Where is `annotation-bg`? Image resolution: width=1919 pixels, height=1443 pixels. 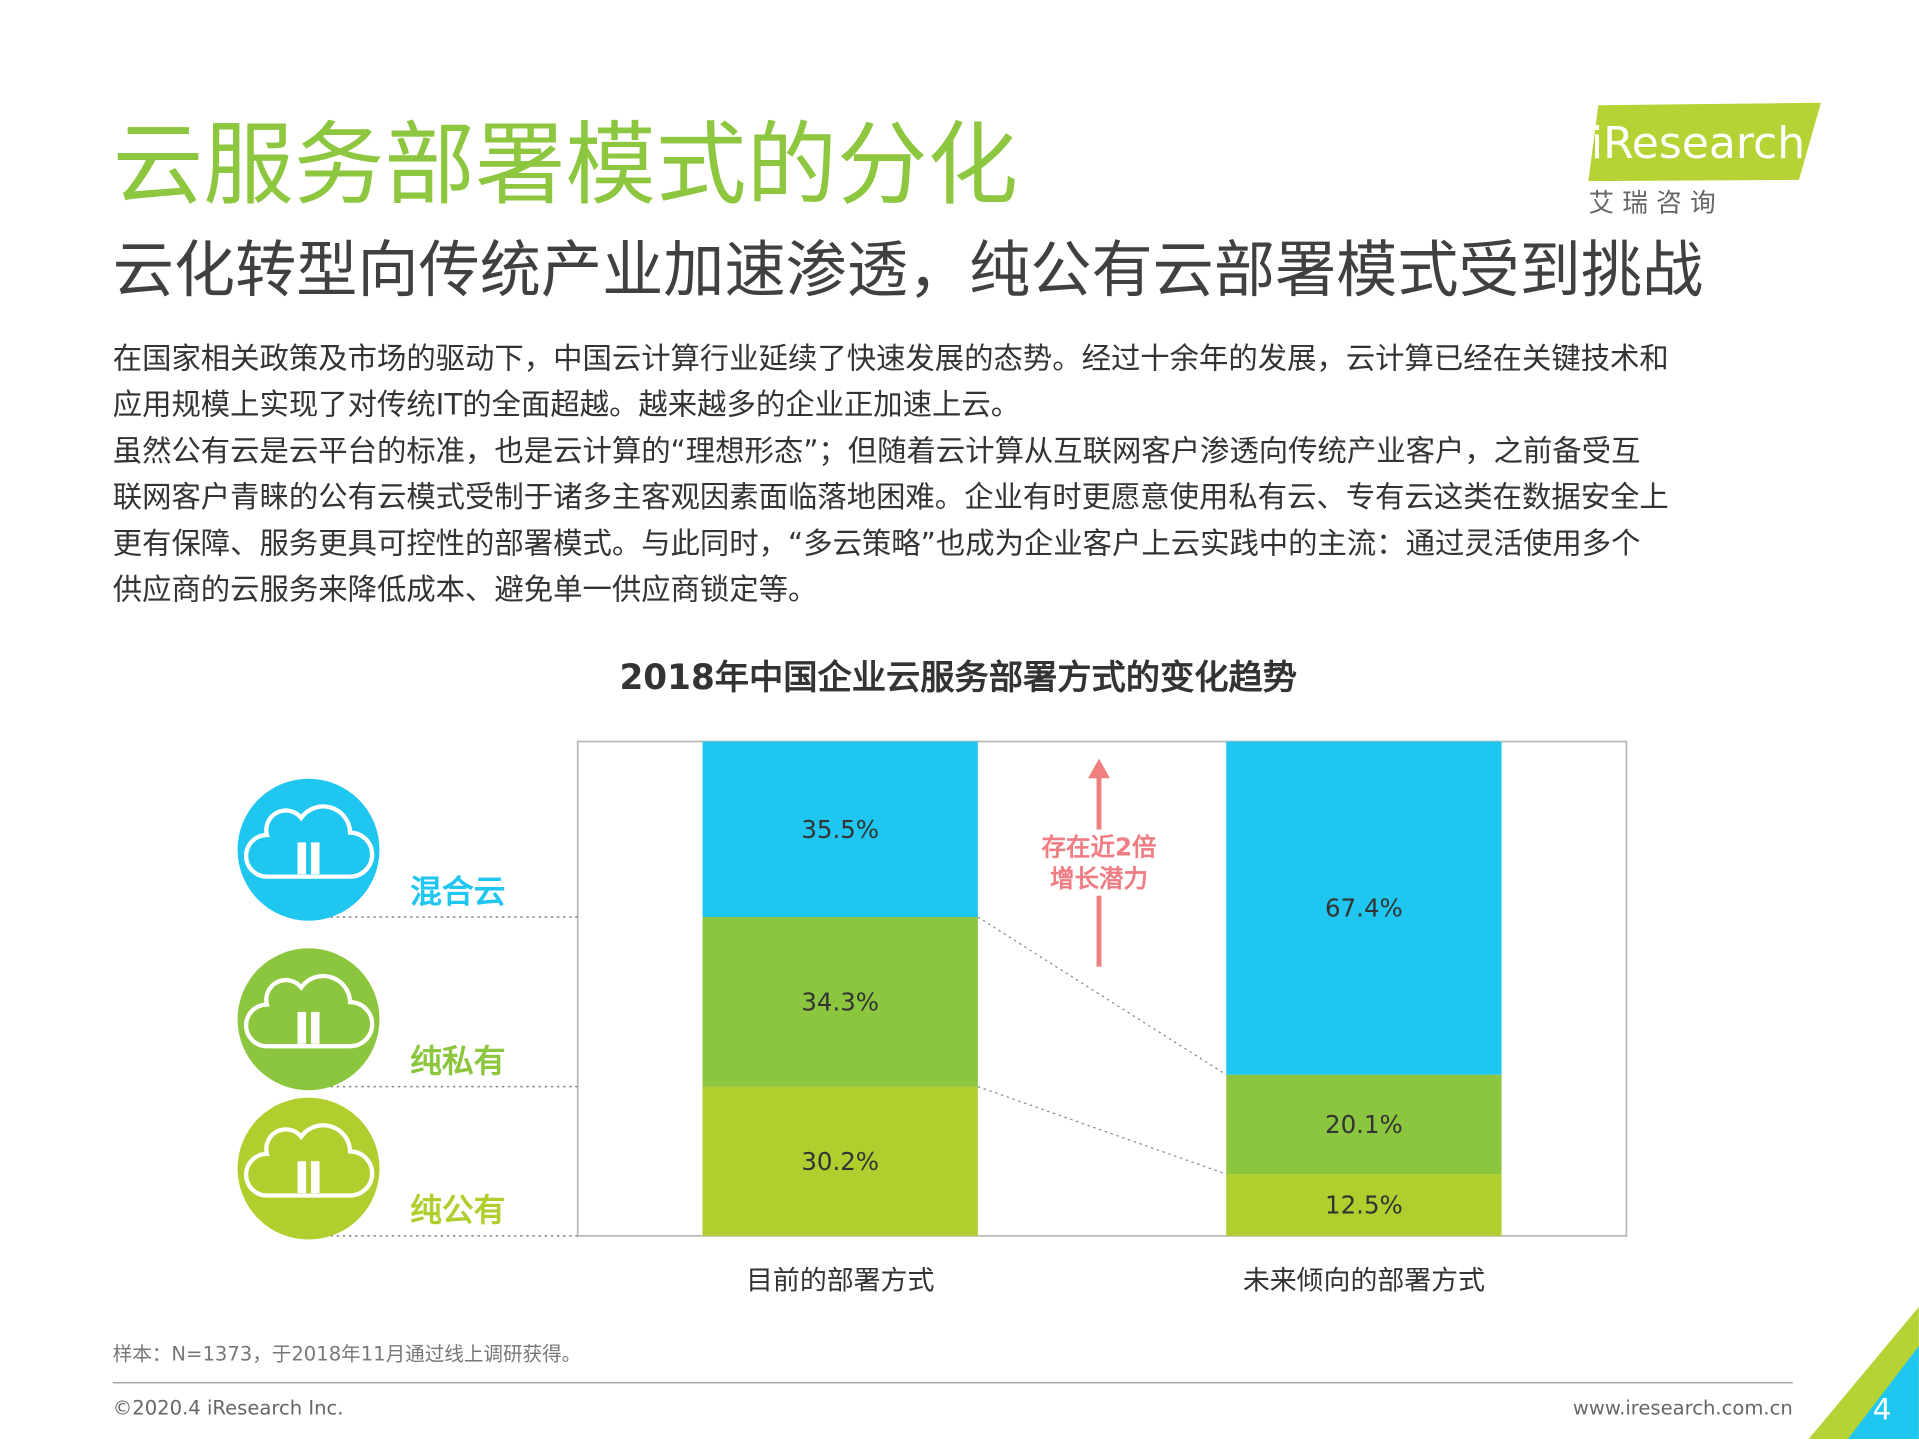 annotation-bg is located at coordinates (1099, 862).